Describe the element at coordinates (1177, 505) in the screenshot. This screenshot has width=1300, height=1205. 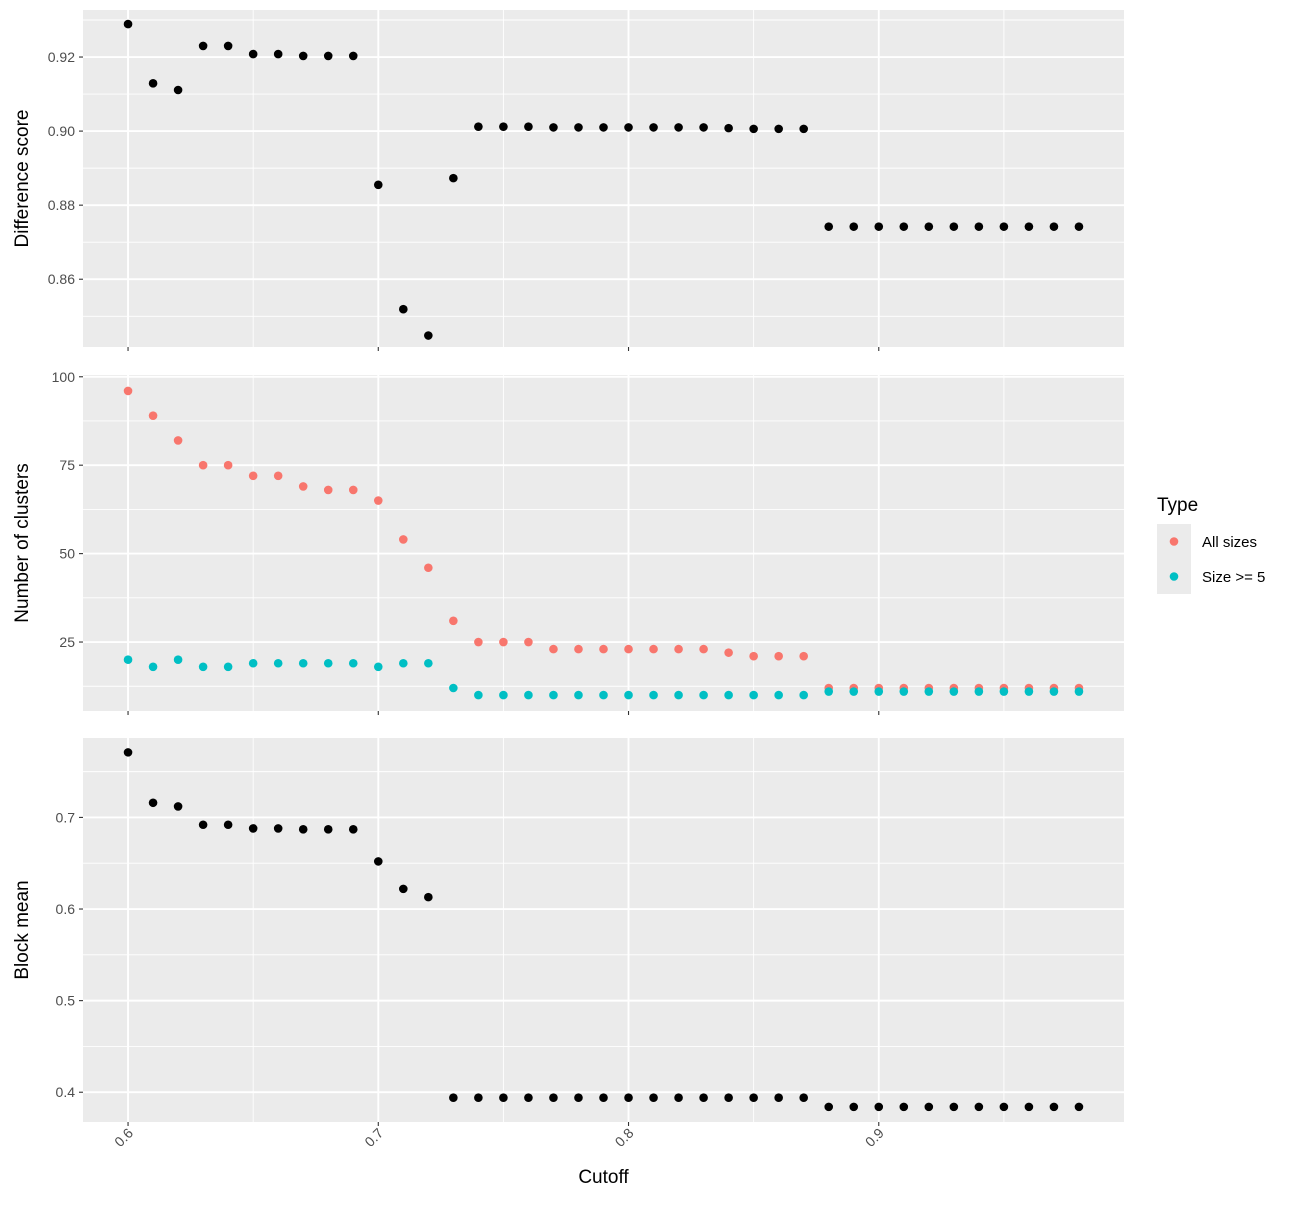
I see `legend-title: Type` at that location.